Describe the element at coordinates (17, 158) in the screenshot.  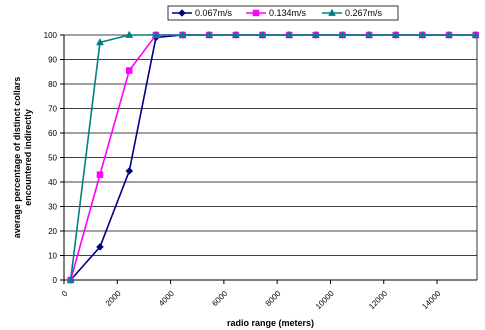
I see `y-axis-label-line: average percentage of distinct collars` at that location.